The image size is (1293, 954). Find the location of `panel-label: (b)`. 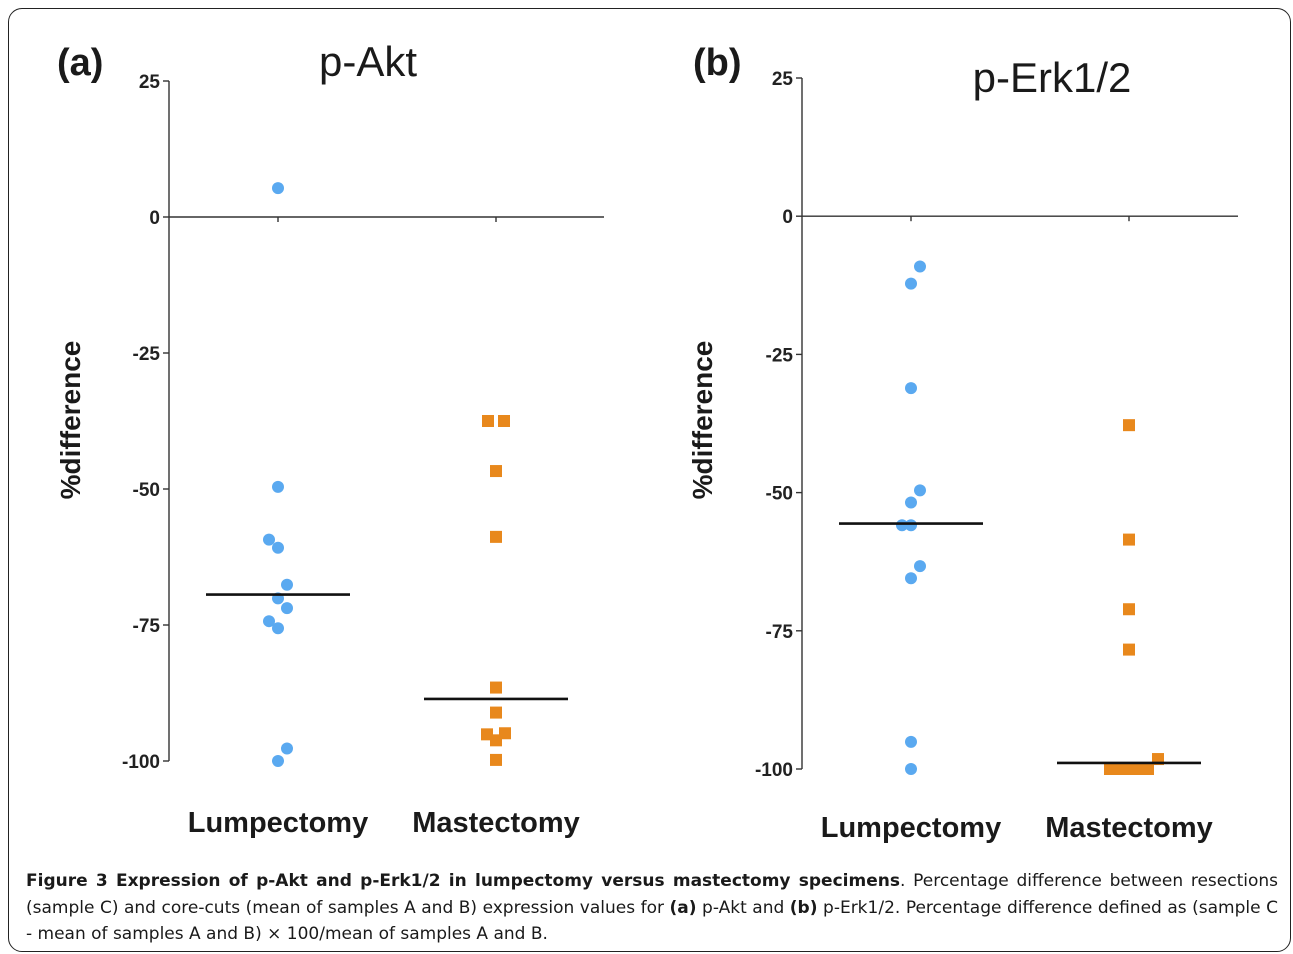

panel-label: (b) is located at coordinates (717, 63).